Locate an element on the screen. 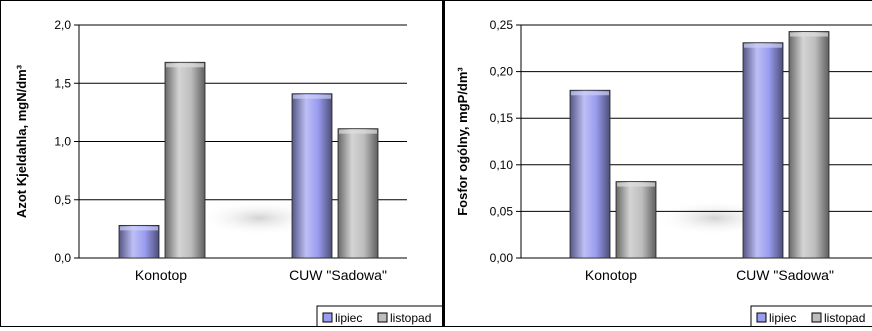 The width and height of the screenshot is (872, 331). panel-divider is located at coordinates (443, 163).